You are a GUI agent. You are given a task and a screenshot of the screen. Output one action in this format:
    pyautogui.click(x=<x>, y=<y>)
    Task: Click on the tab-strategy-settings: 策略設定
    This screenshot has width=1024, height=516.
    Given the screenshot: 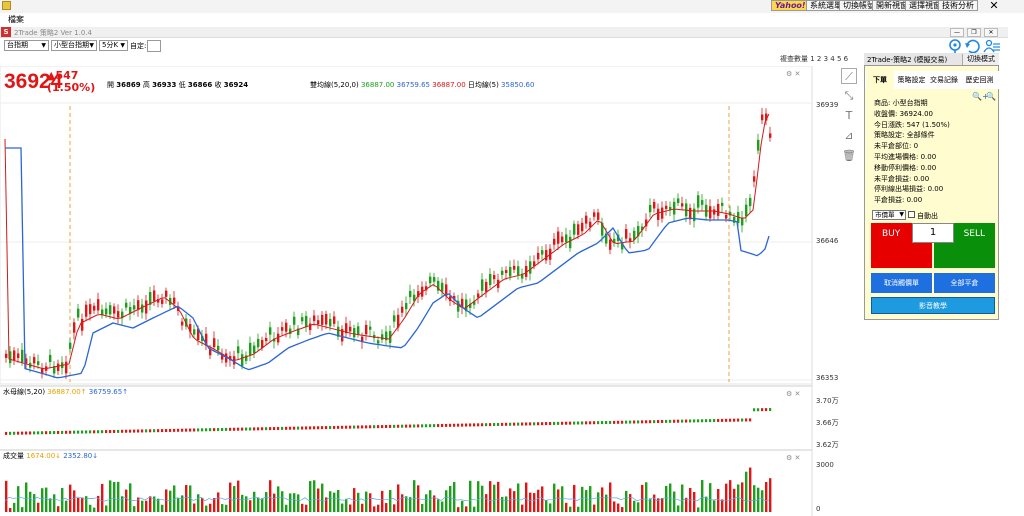 What is the action you would take?
    pyautogui.click(x=911, y=80)
    